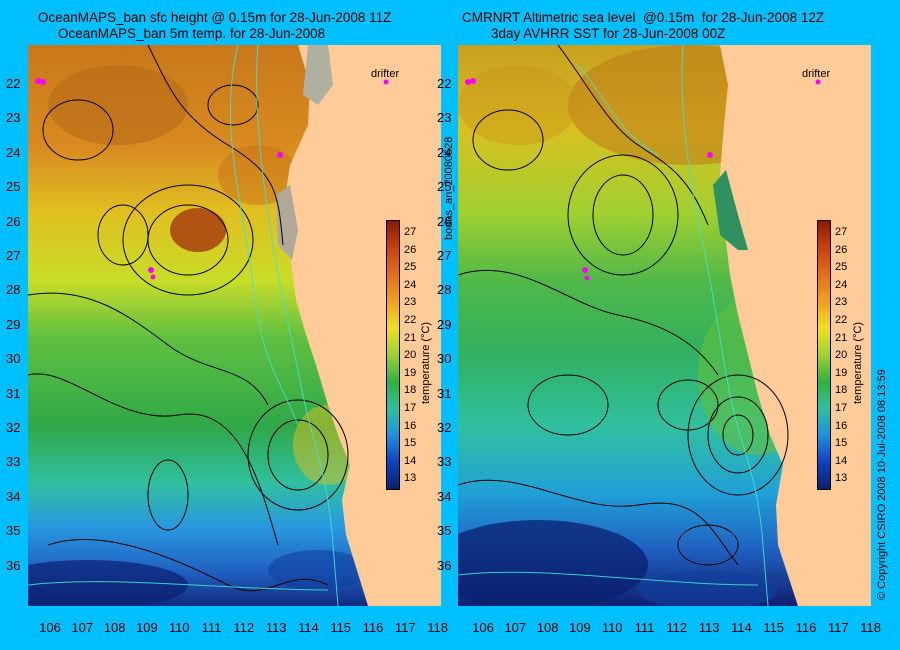 Image resolution: width=900 pixels, height=650 pixels. I want to click on colorbar-tick-label: 21, so click(841, 337).